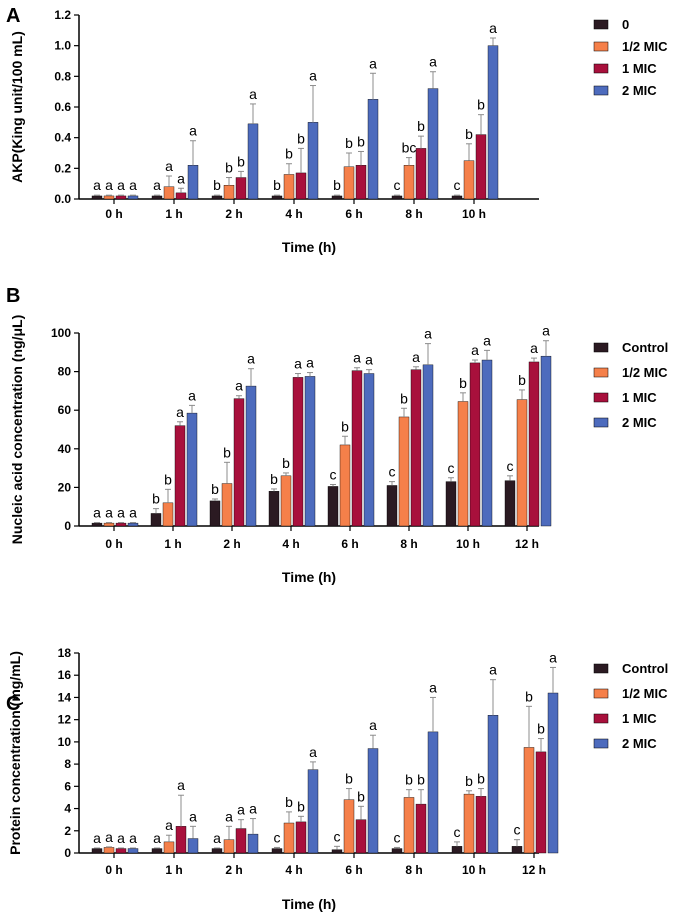  I want to click on panel-a-x-tick-label: 1 h, so click(173, 214).